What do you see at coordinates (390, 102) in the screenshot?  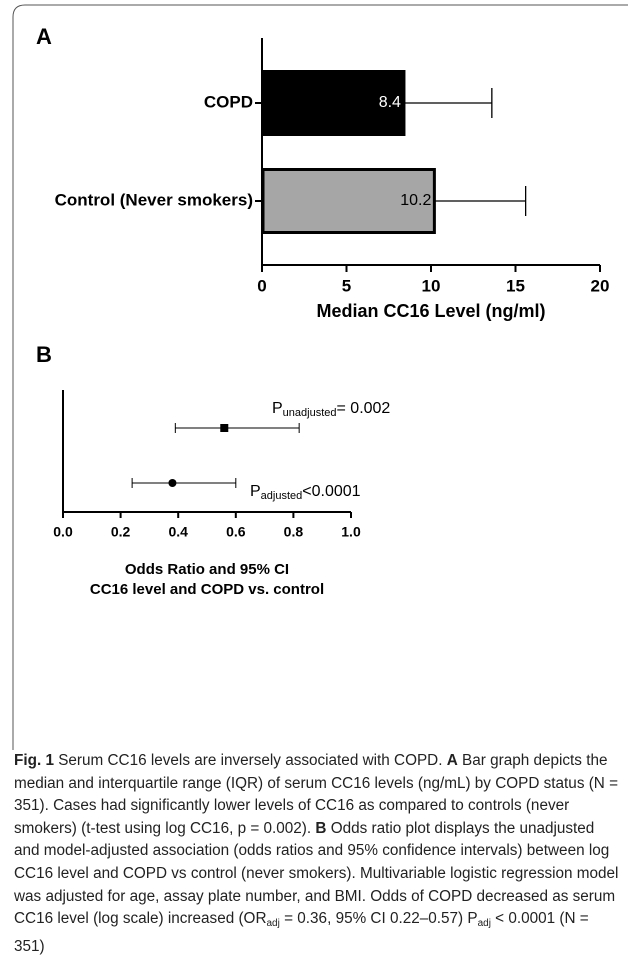 I see `value-label: 8.4` at bounding box center [390, 102].